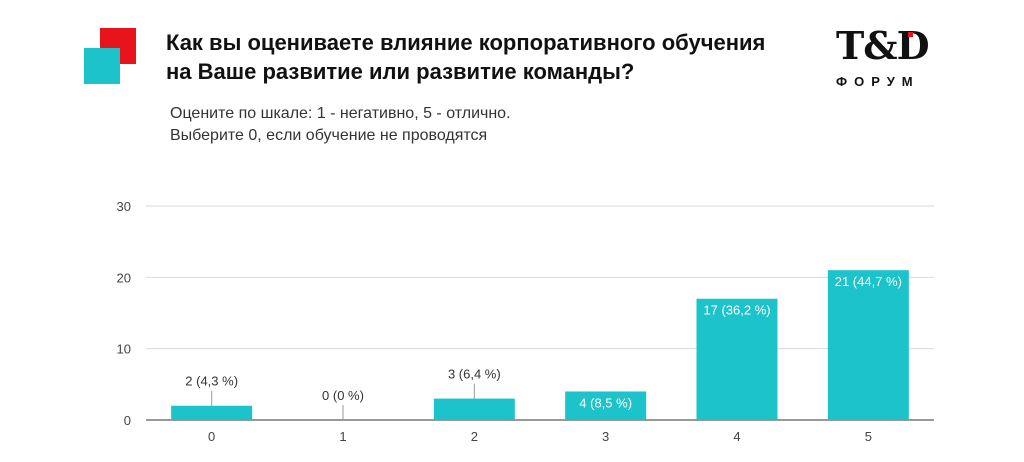 The image size is (1024, 462). I want to click on logo-sub-text: ФОРУМ, so click(878, 81).